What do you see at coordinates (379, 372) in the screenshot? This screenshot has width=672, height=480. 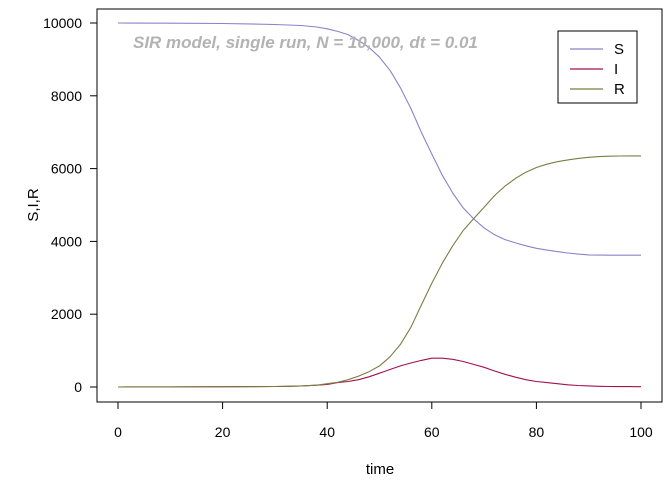 I see `series-line-i` at bounding box center [379, 372].